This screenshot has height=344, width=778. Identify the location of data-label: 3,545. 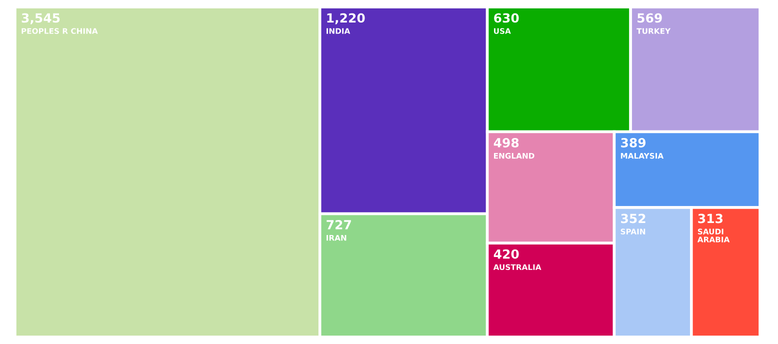
(41, 18).